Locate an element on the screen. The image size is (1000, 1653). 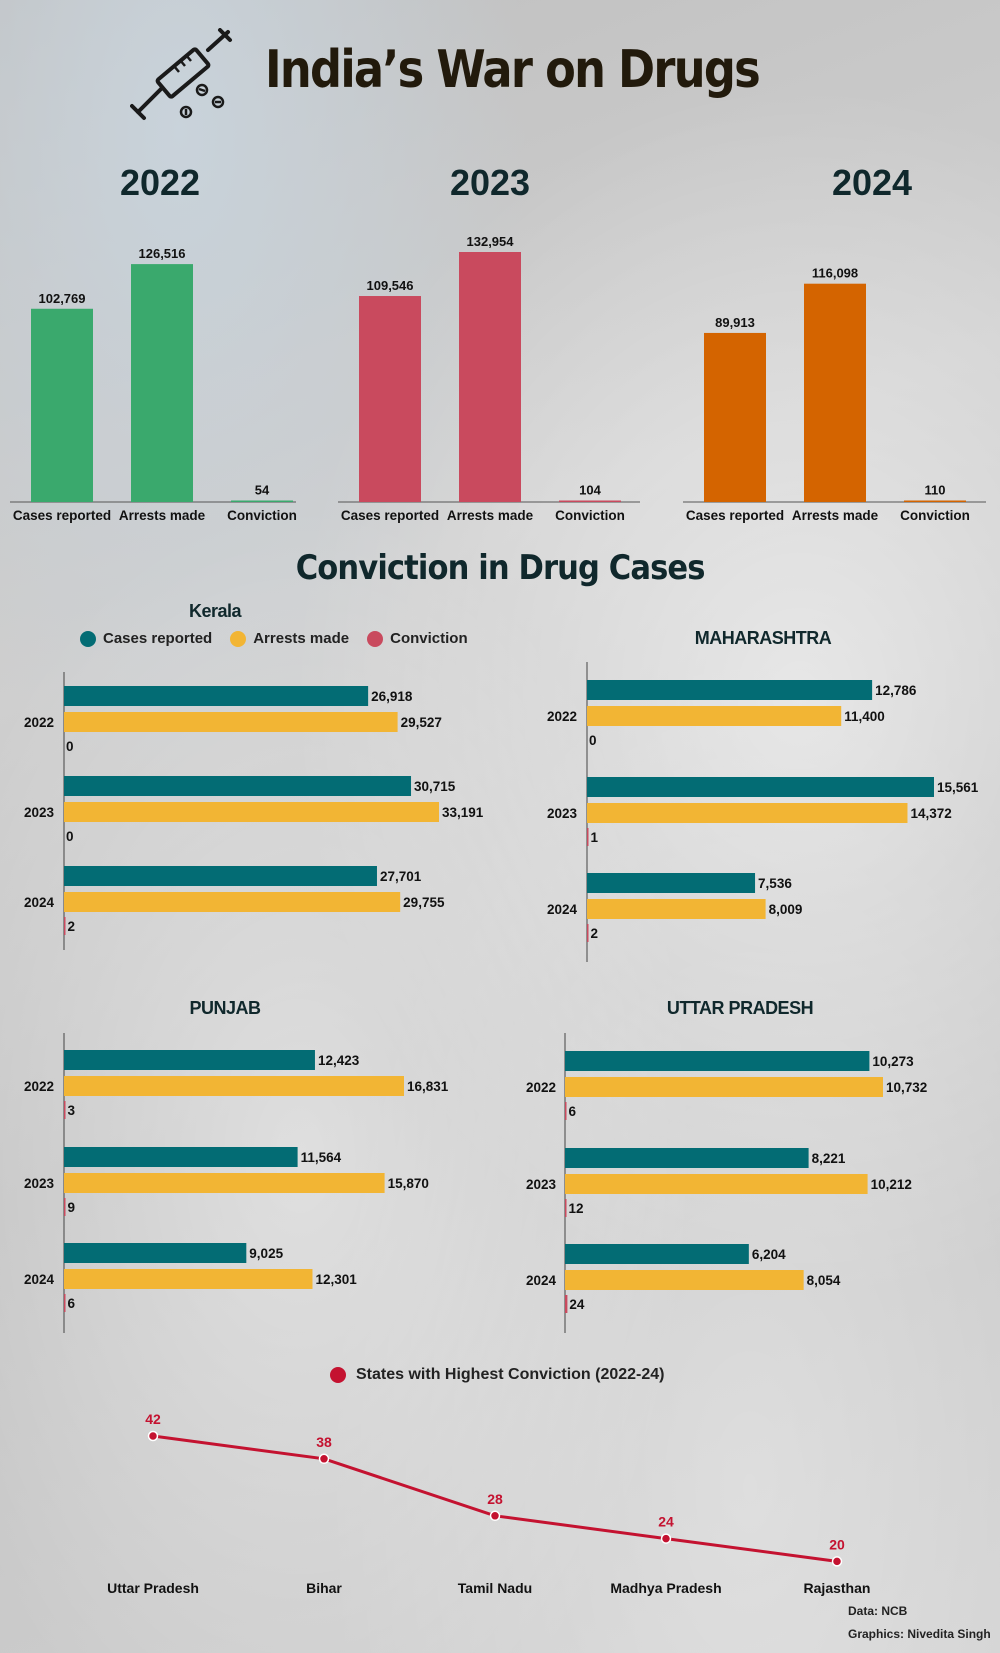
conviction-section-title-text: Conviction in Drug Cases is located at coordinates (500, 568).